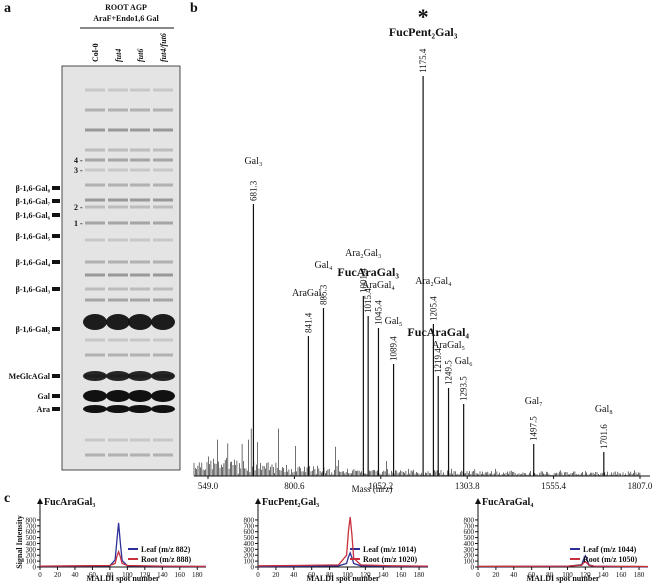 This screenshot has height=584, width=669. I want to click on standard-label: MeGlcAGal, so click(30, 376).